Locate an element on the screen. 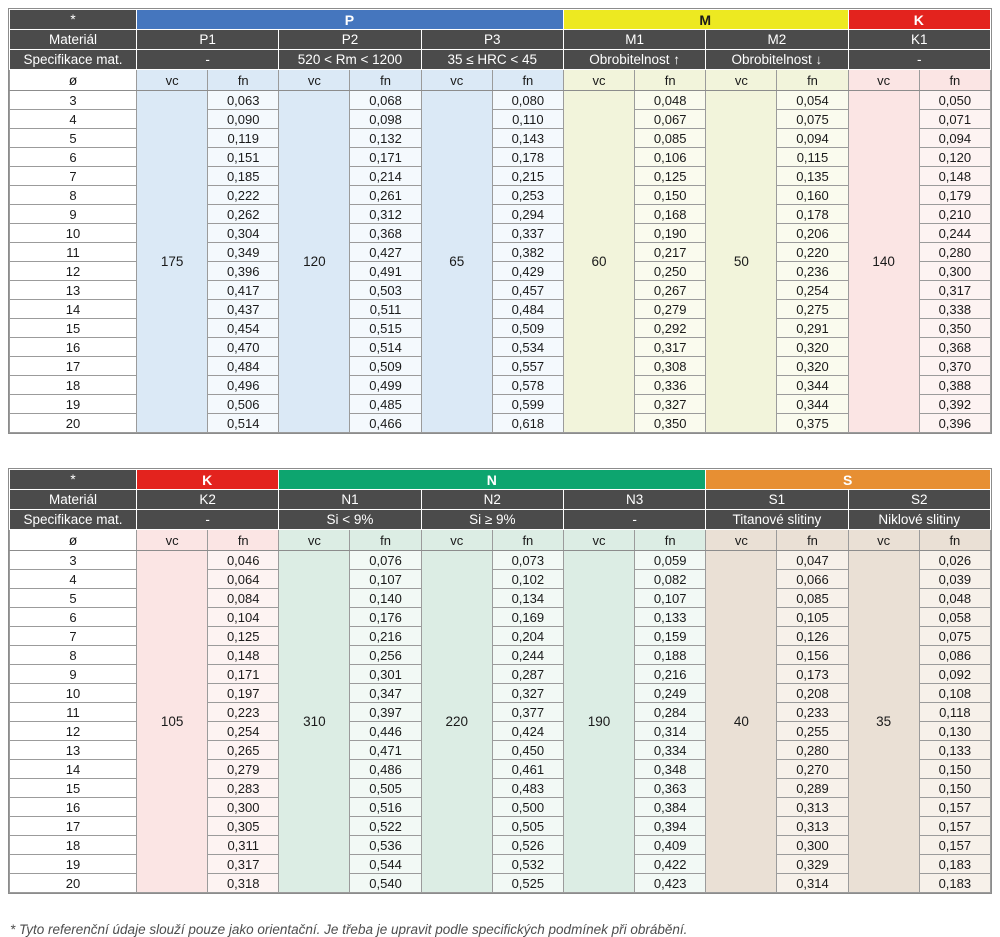 Image resolution: width=1000 pixels, height=937 pixels. fn-value-K2: 0,104 is located at coordinates (243, 617).